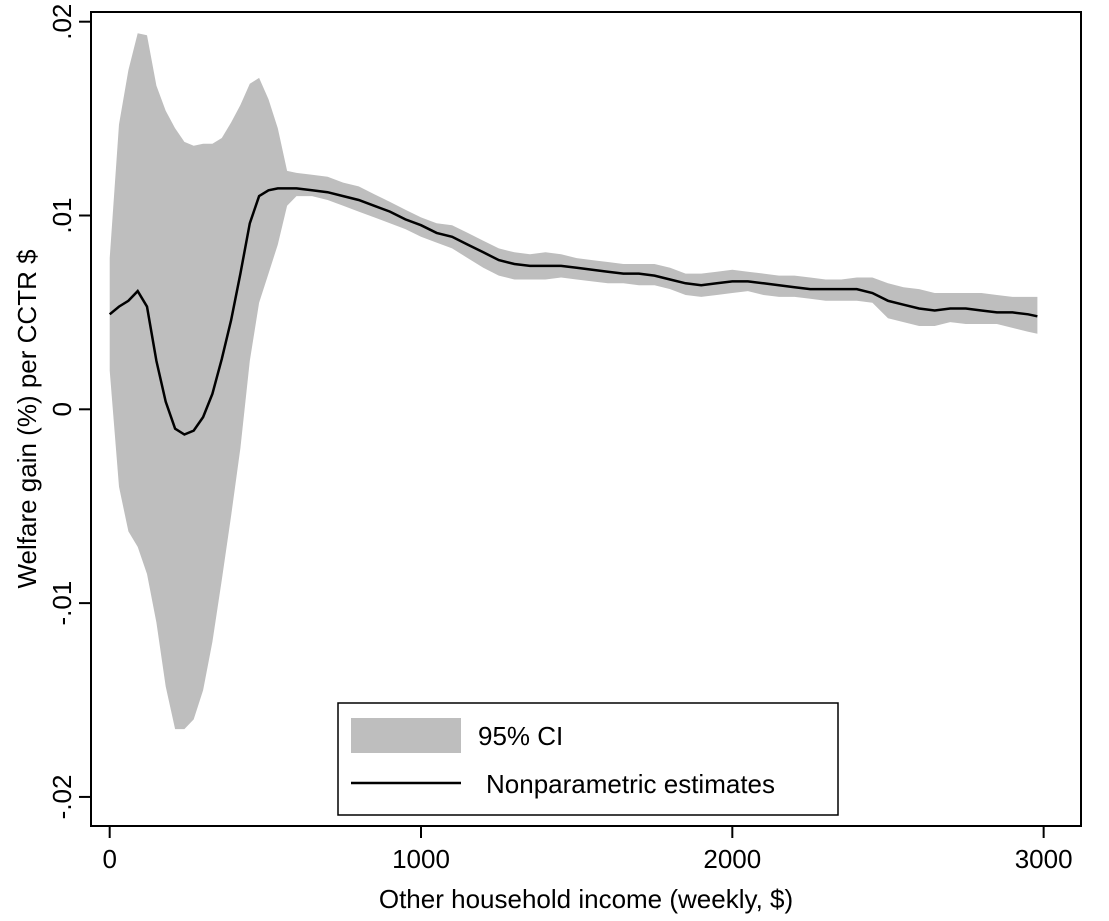  Describe the element at coordinates (62, 215) in the screenshot. I see `y-tick-label: .01` at that location.